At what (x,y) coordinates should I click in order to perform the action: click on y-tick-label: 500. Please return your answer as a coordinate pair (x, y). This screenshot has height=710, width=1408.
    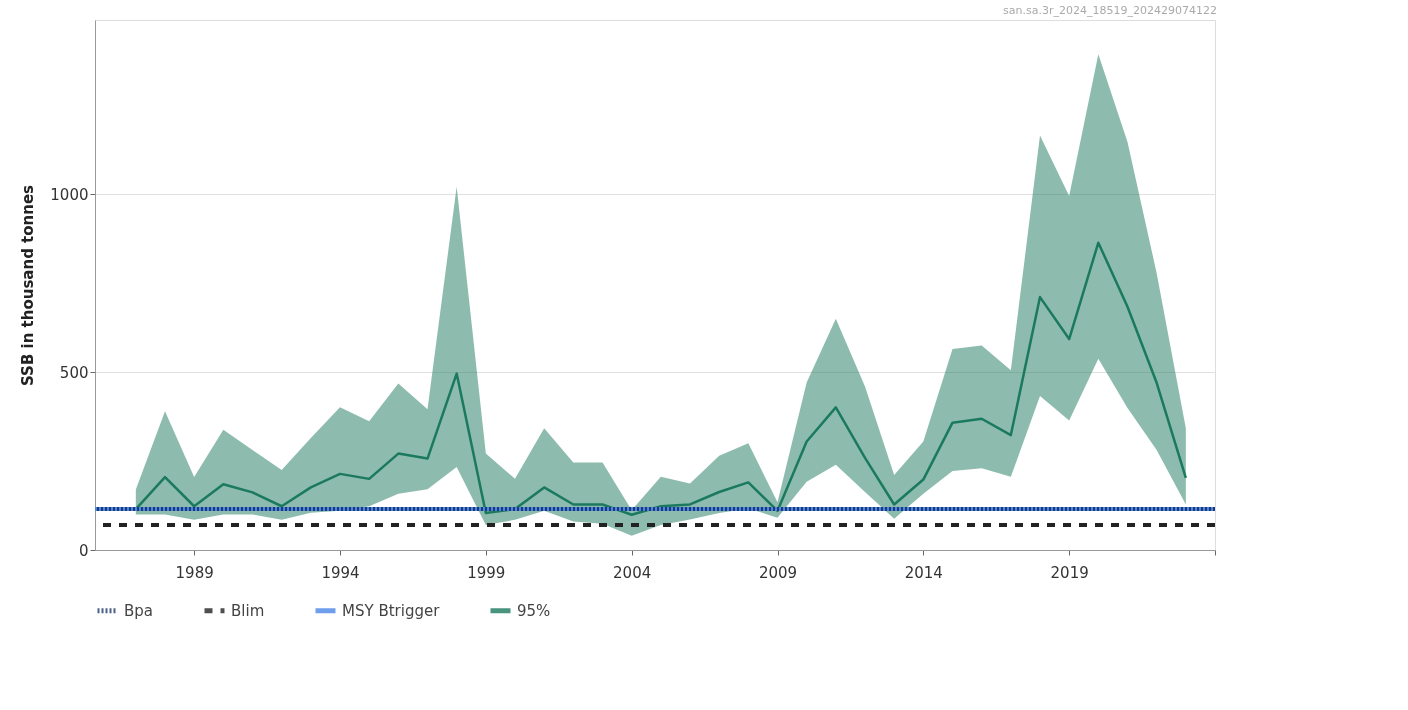
    Looking at the image, I should click on (74, 372).